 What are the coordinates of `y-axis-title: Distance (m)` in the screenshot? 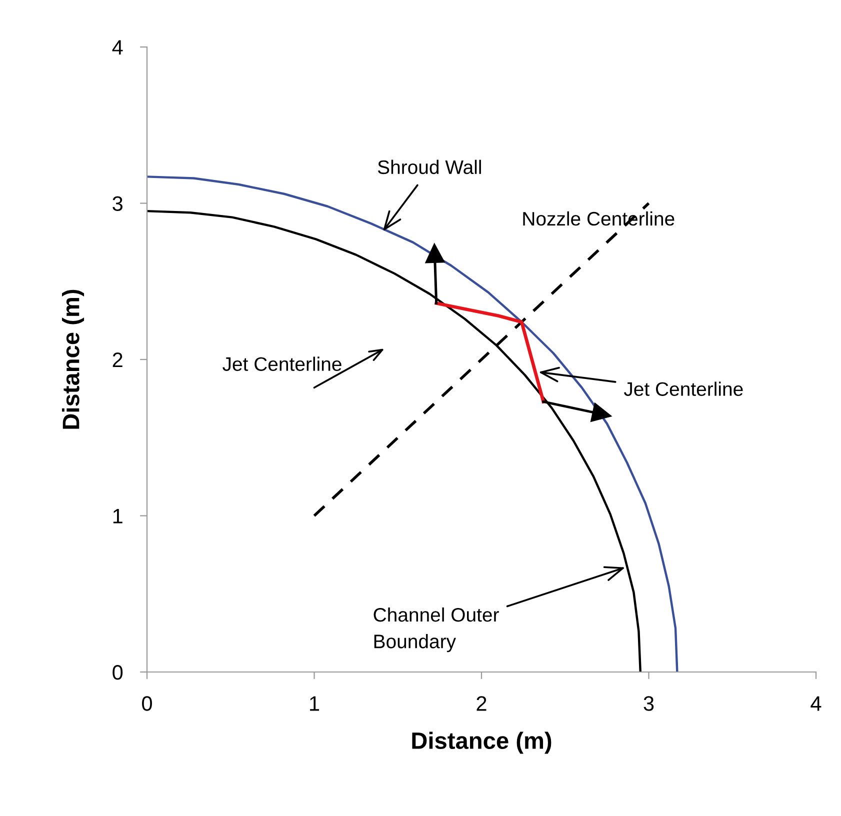 It's located at (73, 359).